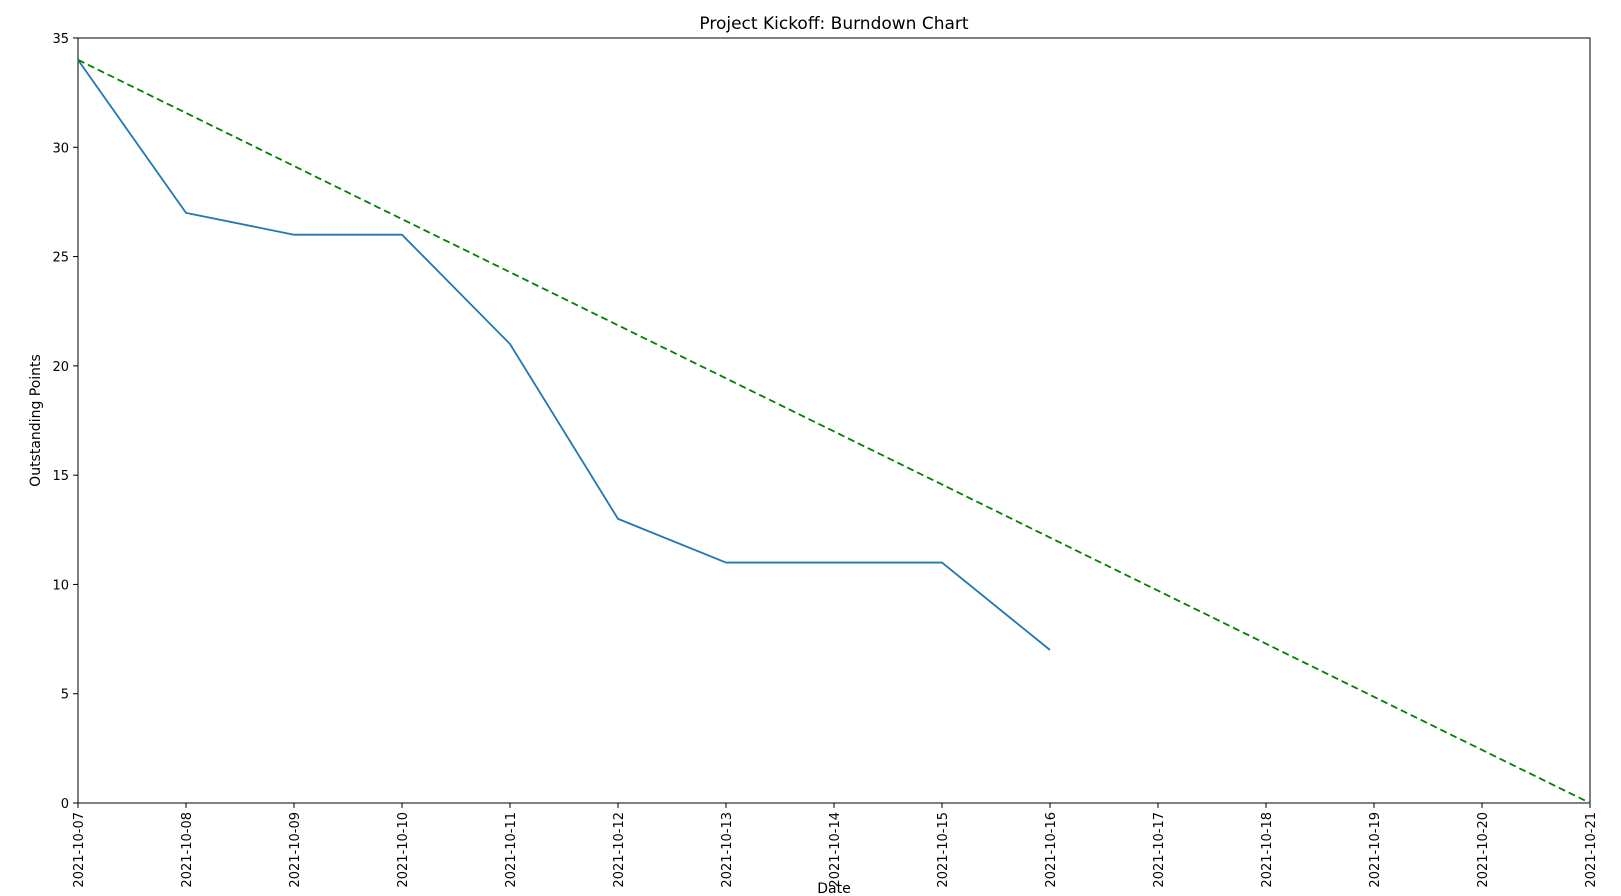 Image resolution: width=1621 pixels, height=896 pixels. I want to click on x-tick-label: 2021-10-19, so click(1375, 850).